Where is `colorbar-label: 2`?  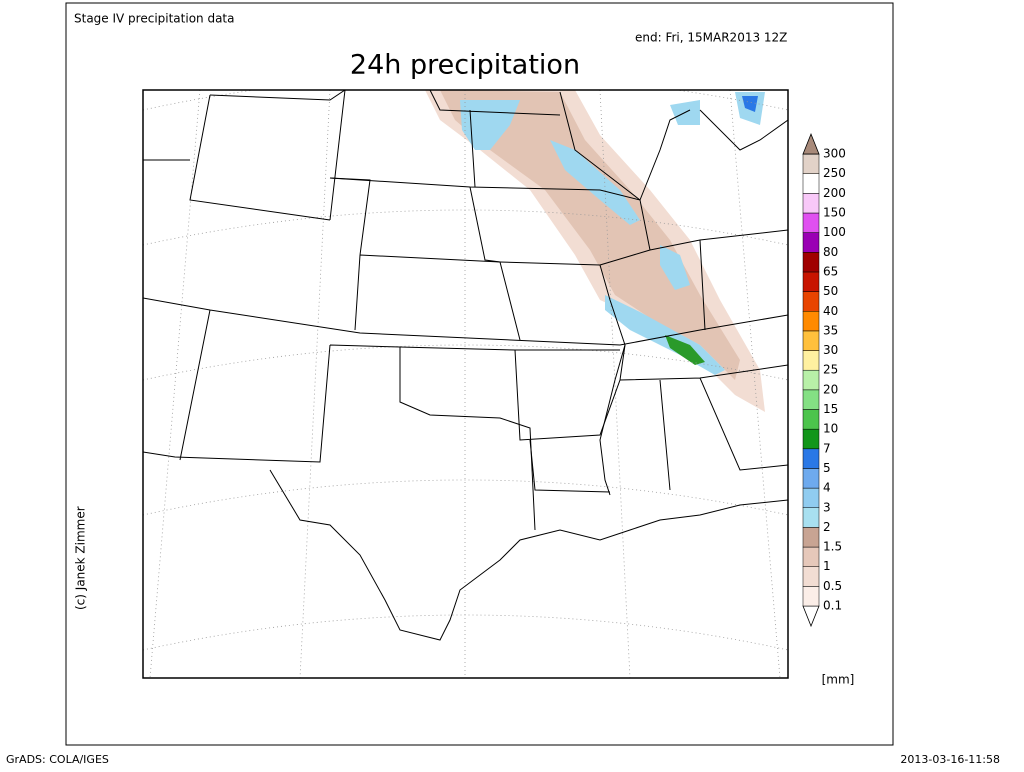
colorbar-label: 2 is located at coordinates (827, 527).